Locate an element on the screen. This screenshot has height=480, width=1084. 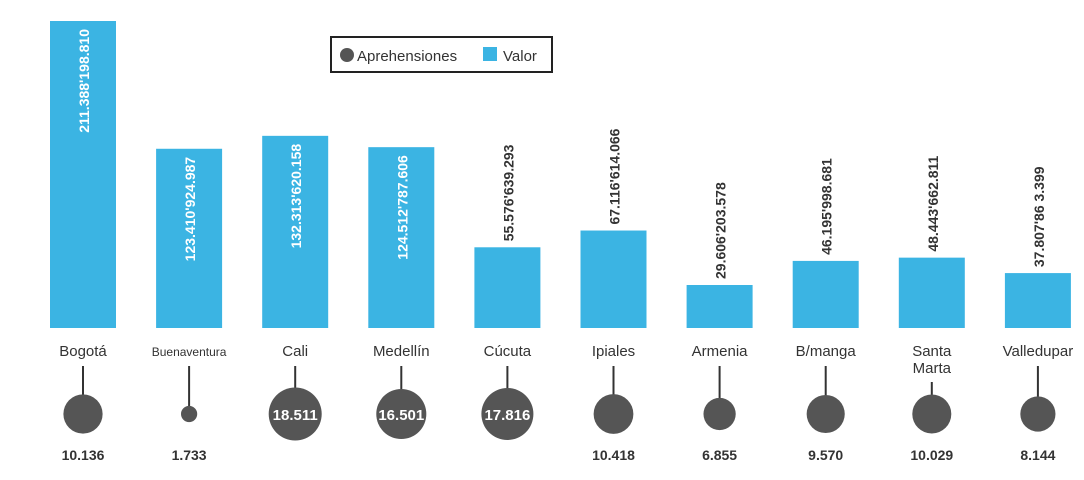
category-label: Armenia is located at coordinates (720, 351).